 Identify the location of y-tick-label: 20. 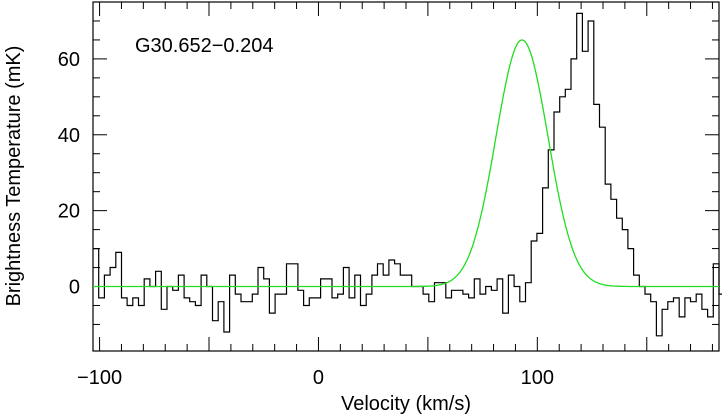
(69, 212).